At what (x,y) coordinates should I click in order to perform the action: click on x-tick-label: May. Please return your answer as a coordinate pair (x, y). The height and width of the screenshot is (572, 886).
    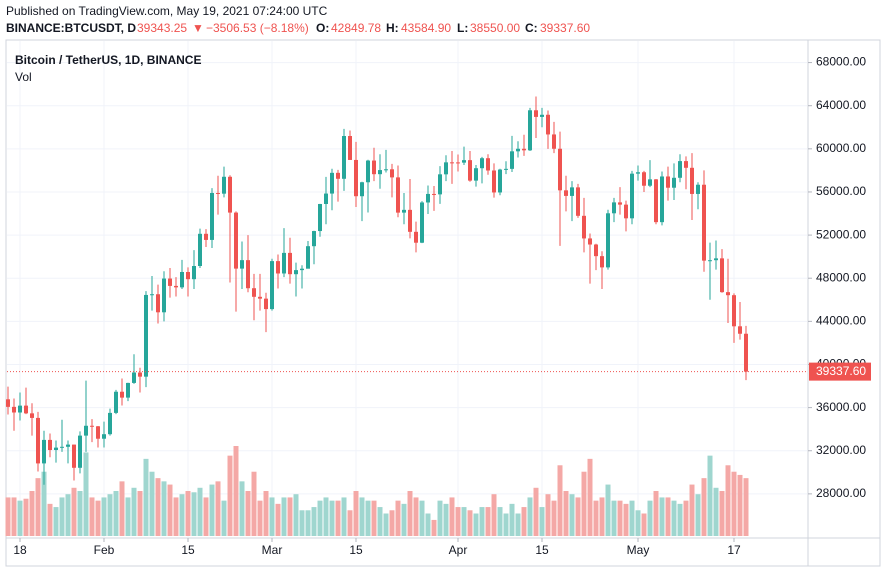
    Looking at the image, I should click on (638, 550).